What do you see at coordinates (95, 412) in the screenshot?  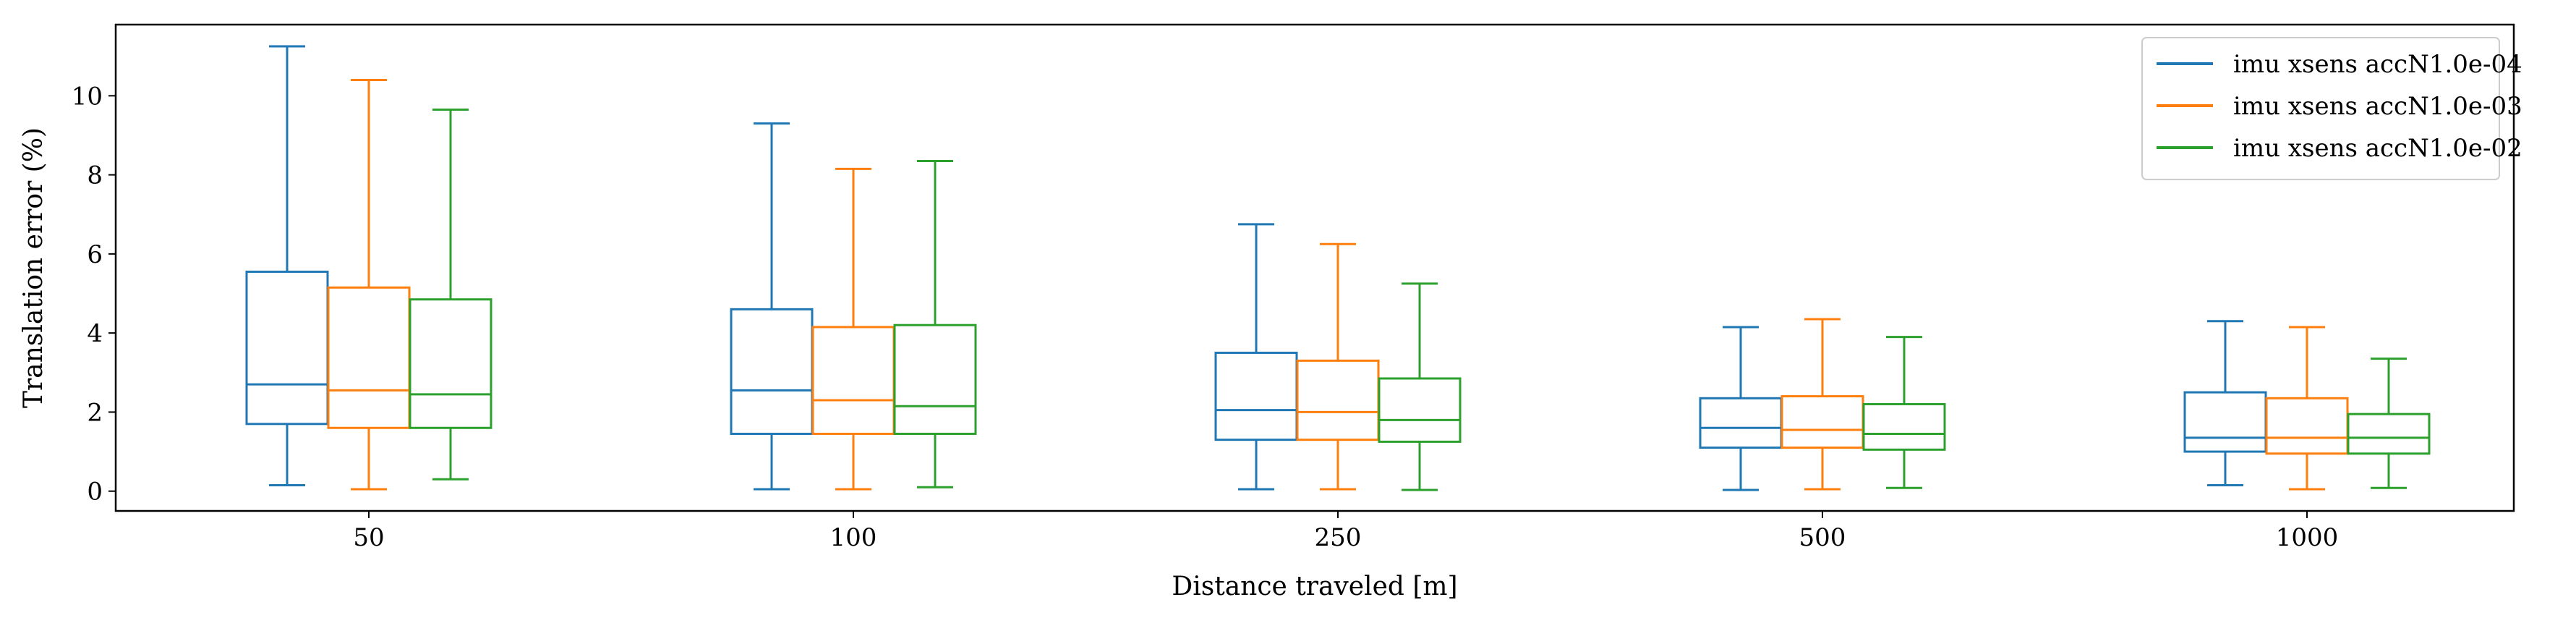 I see `y-tick-label: 2` at bounding box center [95, 412].